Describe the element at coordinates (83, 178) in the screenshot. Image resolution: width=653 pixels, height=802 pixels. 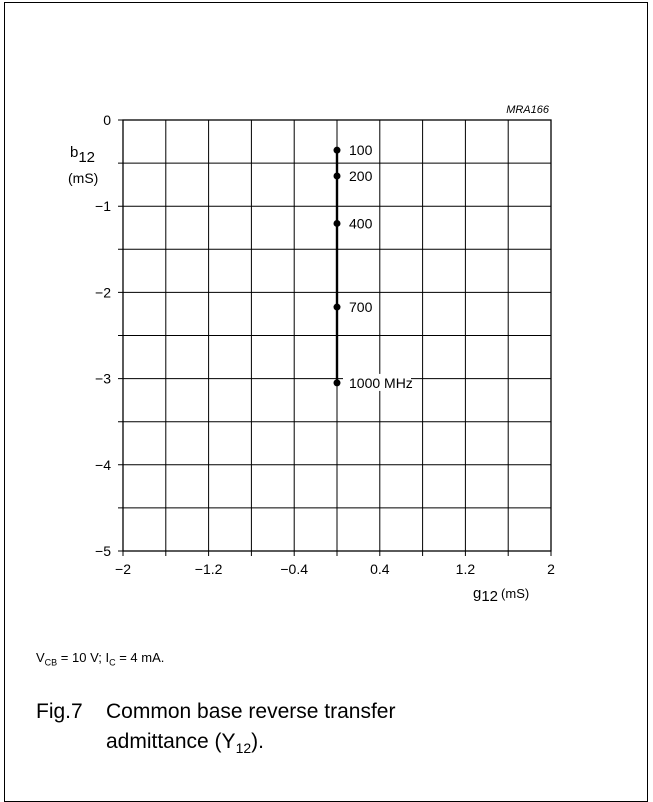
I see `y-axis-unit: (mS)` at that location.